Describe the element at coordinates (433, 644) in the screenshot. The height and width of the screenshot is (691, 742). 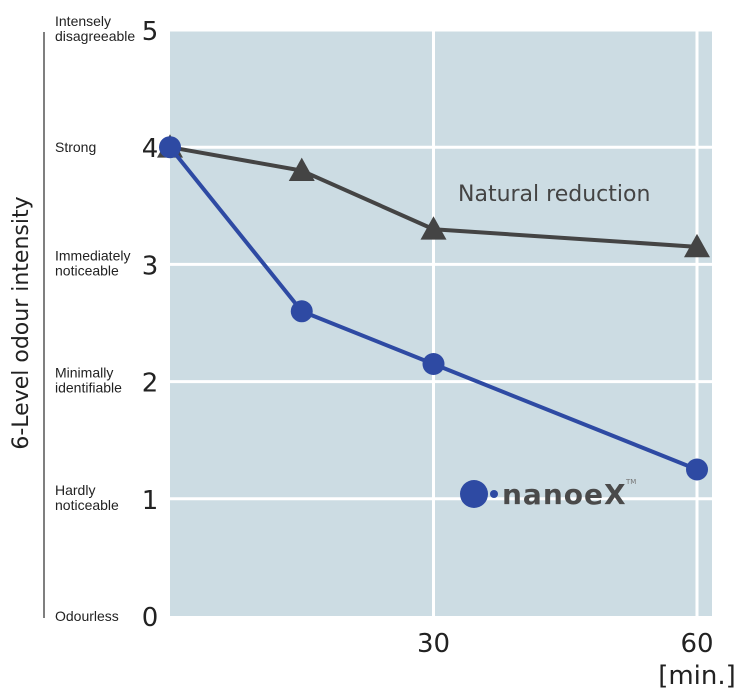
I see `x-tick-label-30: 30` at that location.